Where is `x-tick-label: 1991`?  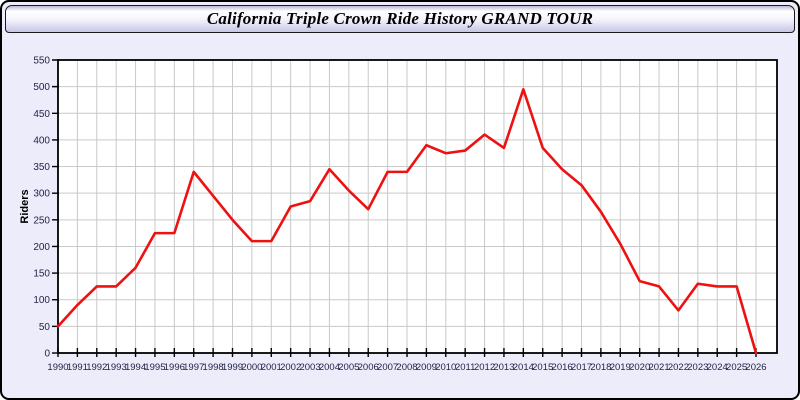 x-tick-label: 1991 is located at coordinates (77, 367).